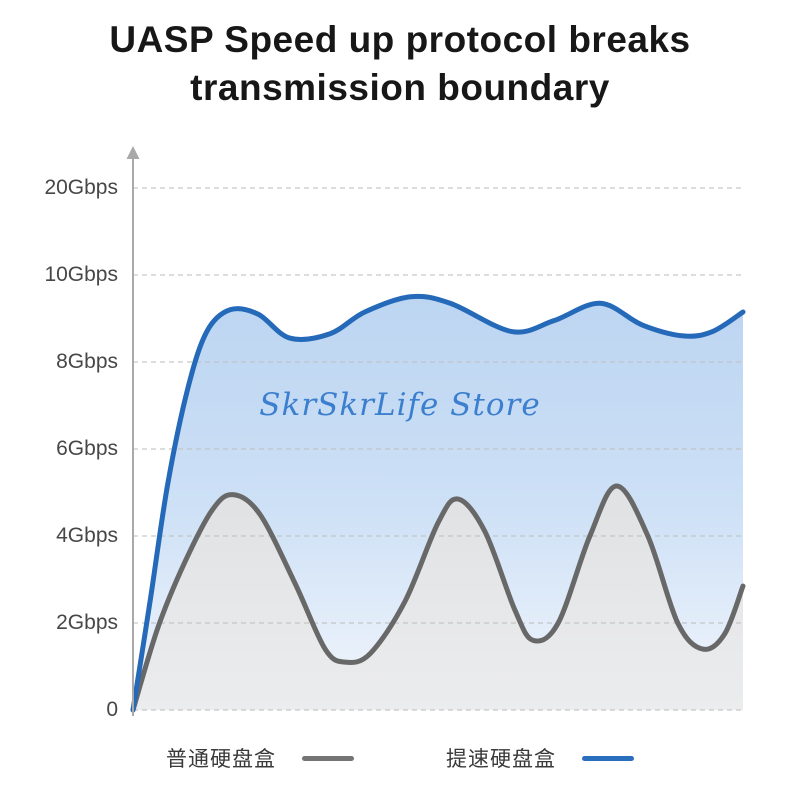 Image resolution: width=800 pixels, height=800 pixels. What do you see at coordinates (87, 622) in the screenshot?
I see `y-axis-tick-label-2: 2Gbps` at bounding box center [87, 622].